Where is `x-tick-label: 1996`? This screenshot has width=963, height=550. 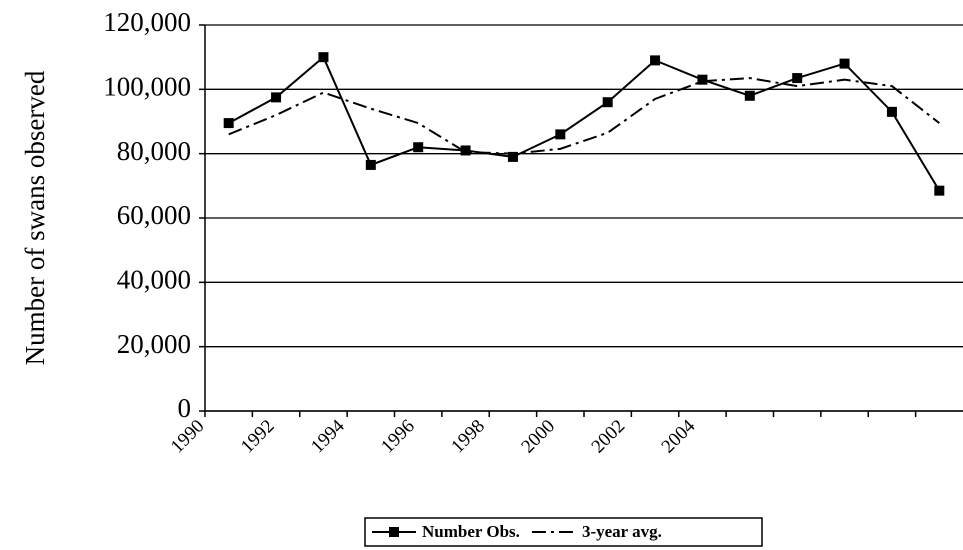
x-tick-label: 1996 is located at coordinates (398, 437).